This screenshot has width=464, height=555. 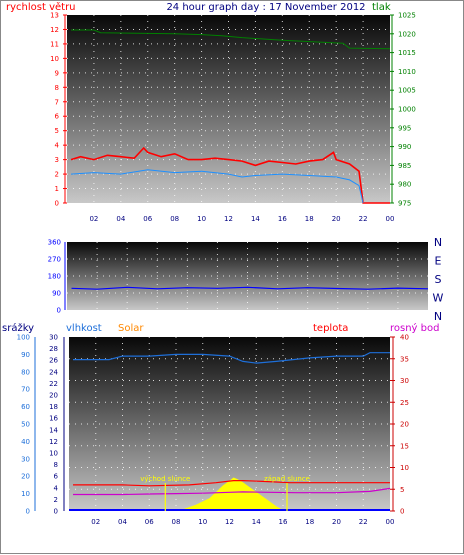 What do you see at coordinates (256, 522) in the screenshot?
I see `climate-x-tick: 14` at bounding box center [256, 522].